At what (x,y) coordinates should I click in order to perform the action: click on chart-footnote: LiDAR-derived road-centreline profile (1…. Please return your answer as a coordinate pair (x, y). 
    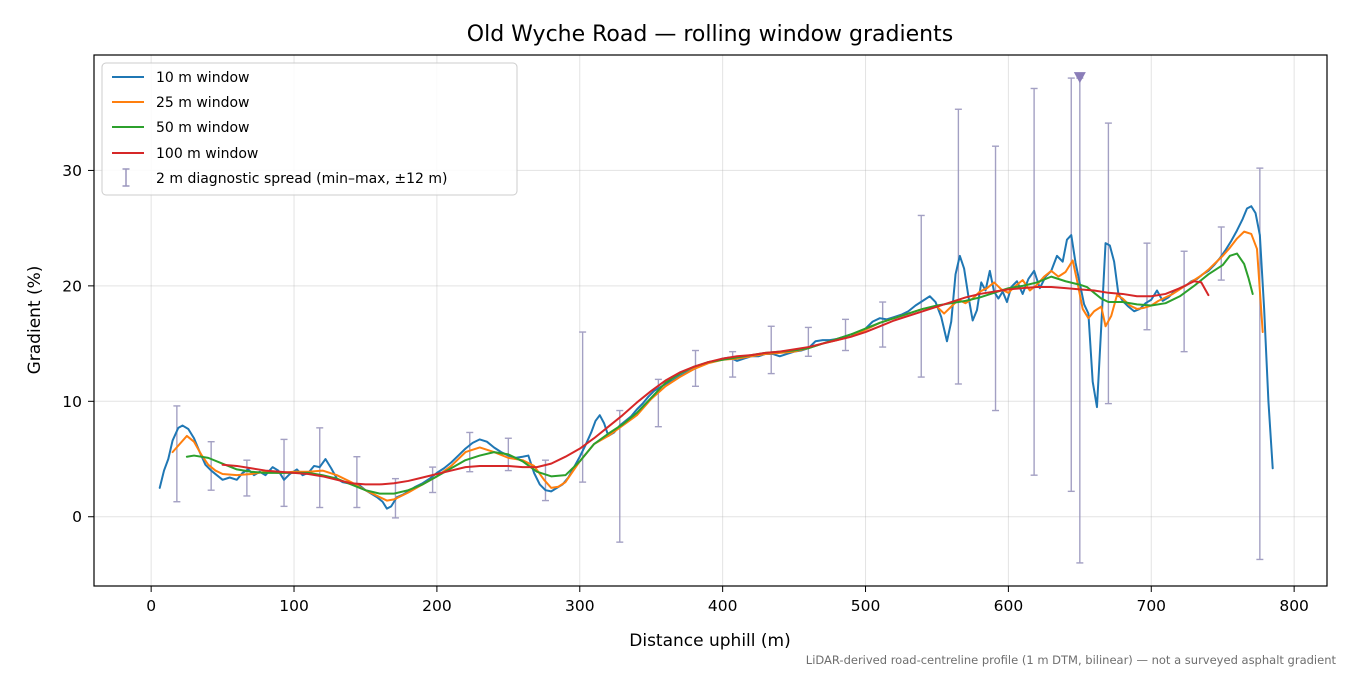
    Looking at the image, I should click on (1071, 660).